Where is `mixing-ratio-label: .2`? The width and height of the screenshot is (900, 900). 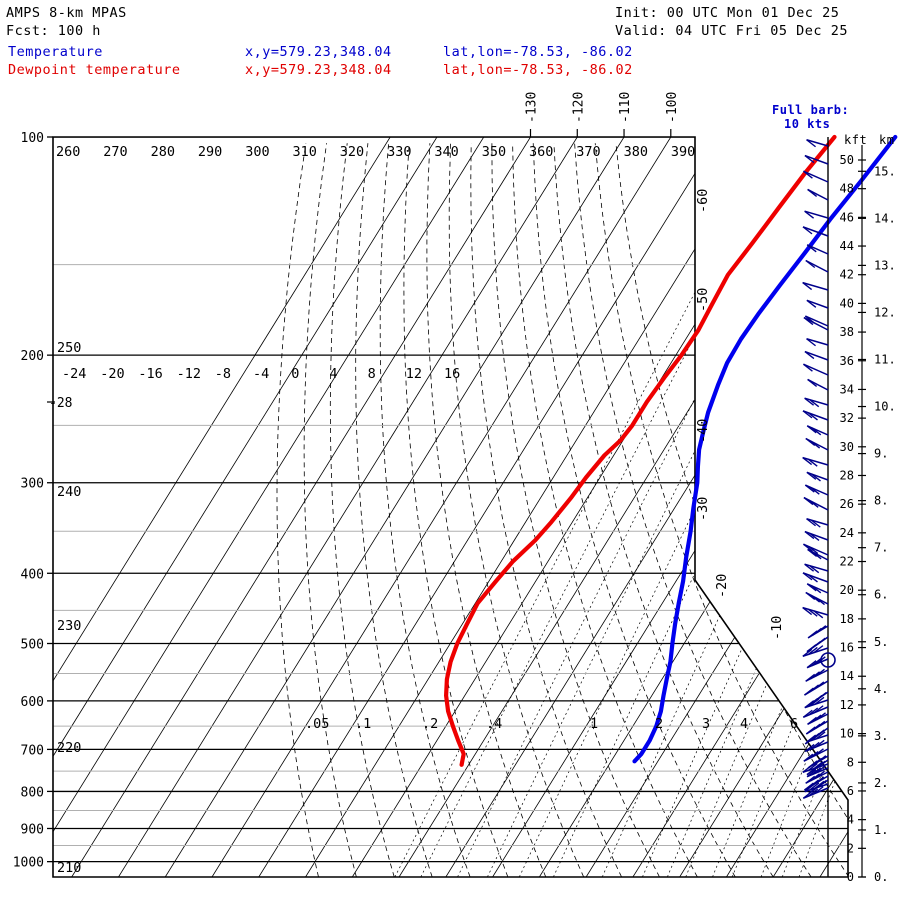 mixing-ratio-label: .2 is located at coordinates (430, 724).